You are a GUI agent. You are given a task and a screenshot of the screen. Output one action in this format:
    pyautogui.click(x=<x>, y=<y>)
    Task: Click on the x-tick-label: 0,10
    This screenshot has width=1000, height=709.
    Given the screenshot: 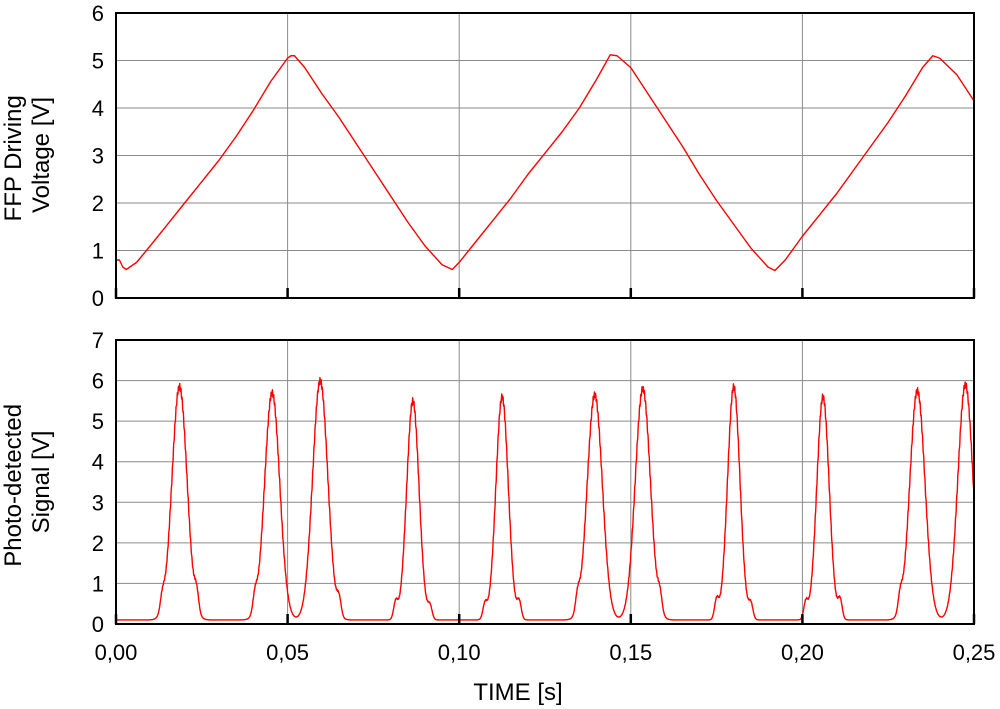 What is the action you would take?
    pyautogui.click(x=459, y=652)
    